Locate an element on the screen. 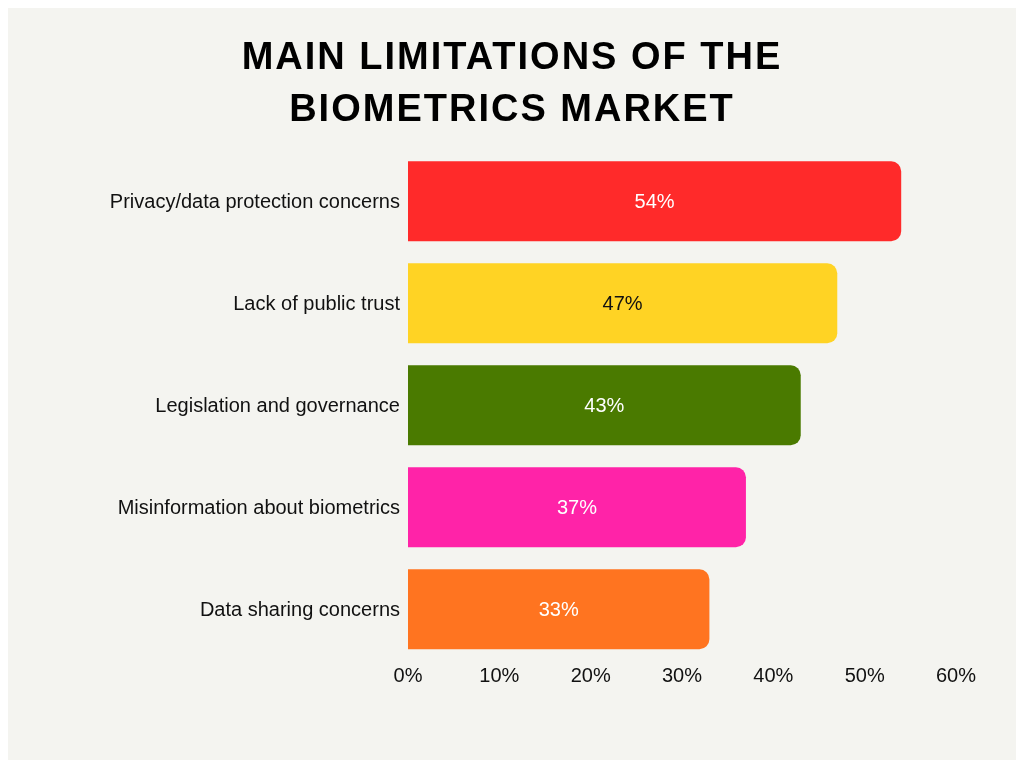 The height and width of the screenshot is (768, 1024). x-tick-label: 60% is located at coordinates (956, 675).